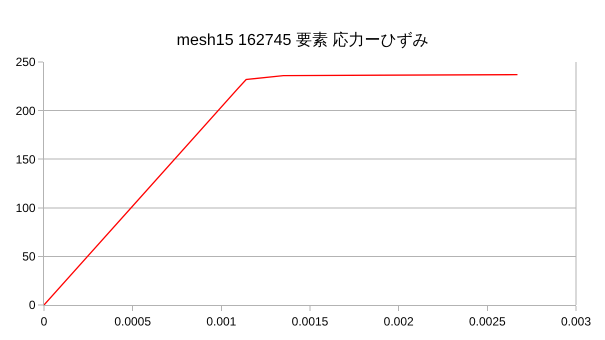 Image resolution: width=605 pixels, height=340 pixels. Describe the element at coordinates (133, 321) in the screenshot. I see `x-tick-label: 0.0005` at that location.